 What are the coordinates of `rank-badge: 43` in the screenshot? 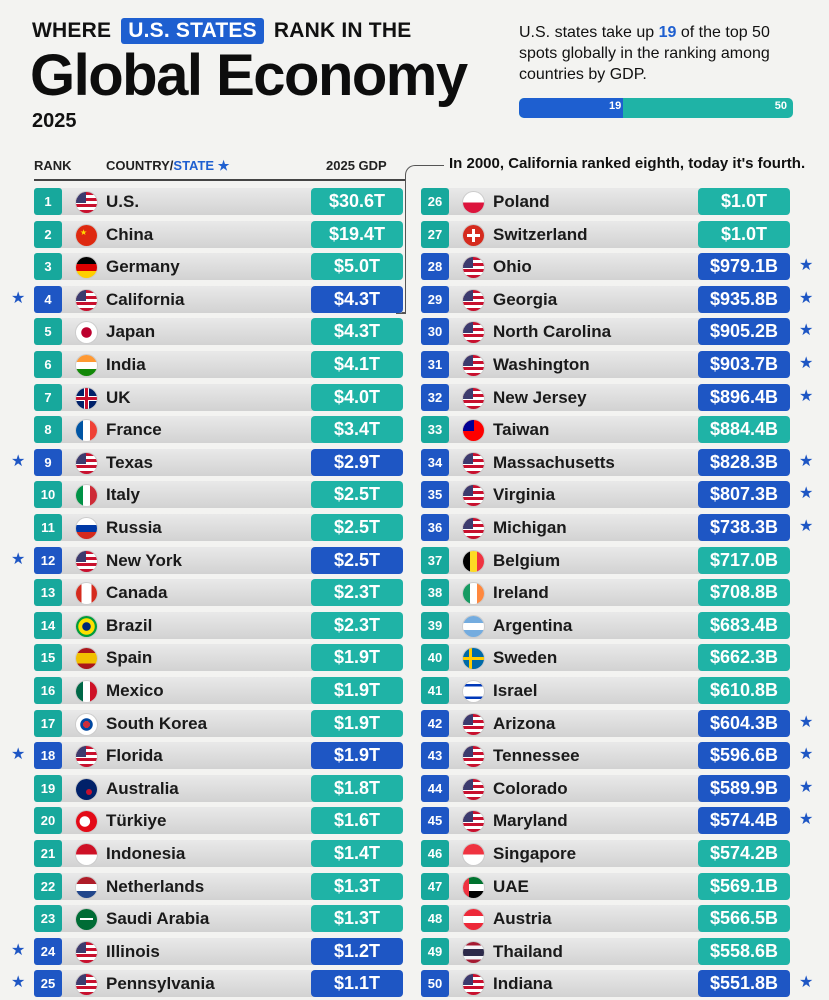 It's located at (435, 755).